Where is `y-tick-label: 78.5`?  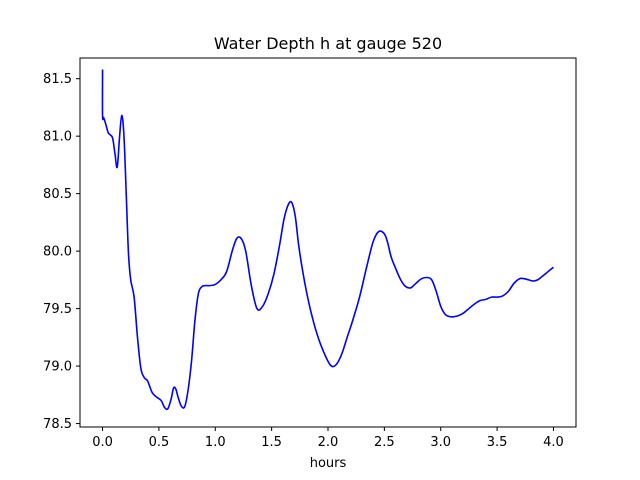 y-tick-label: 78.5 is located at coordinates (57, 424).